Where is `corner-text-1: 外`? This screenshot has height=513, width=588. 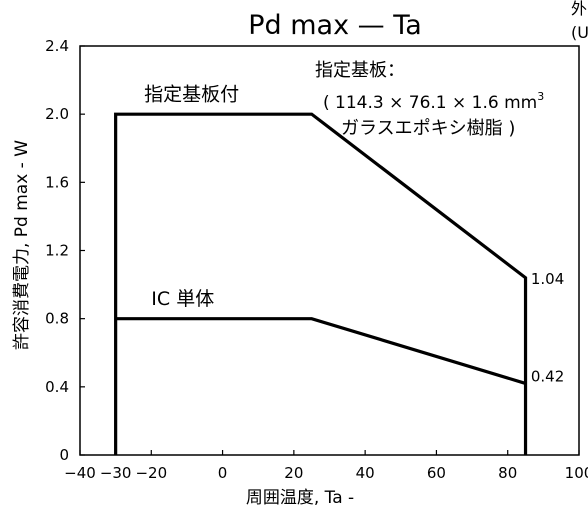
corner-text-1: 外 is located at coordinates (579, 9).